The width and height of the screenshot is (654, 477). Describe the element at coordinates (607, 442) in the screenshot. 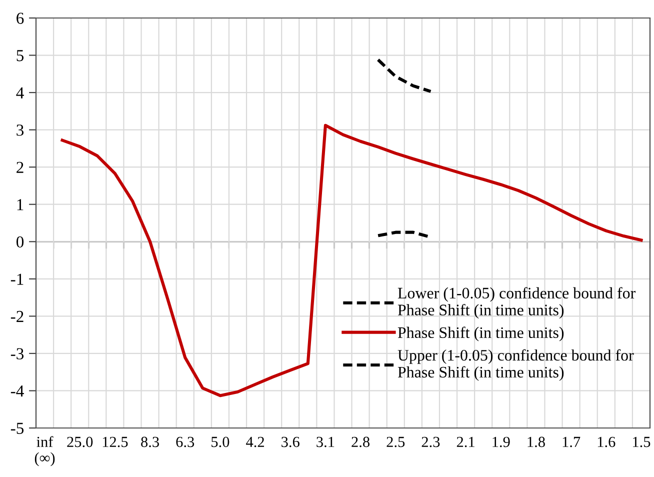

I see `x-tick-label: 1.6` at that location.